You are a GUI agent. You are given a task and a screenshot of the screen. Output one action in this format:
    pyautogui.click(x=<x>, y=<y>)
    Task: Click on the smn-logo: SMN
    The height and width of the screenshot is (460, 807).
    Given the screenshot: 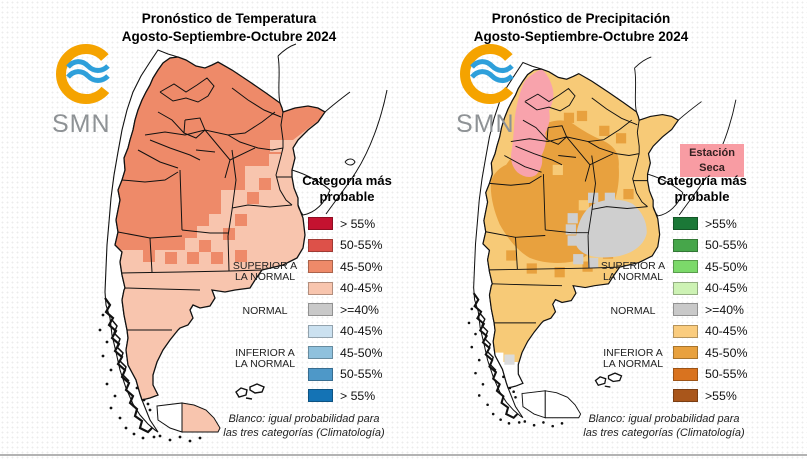 What is the action you would take?
    pyautogui.click(x=493, y=90)
    